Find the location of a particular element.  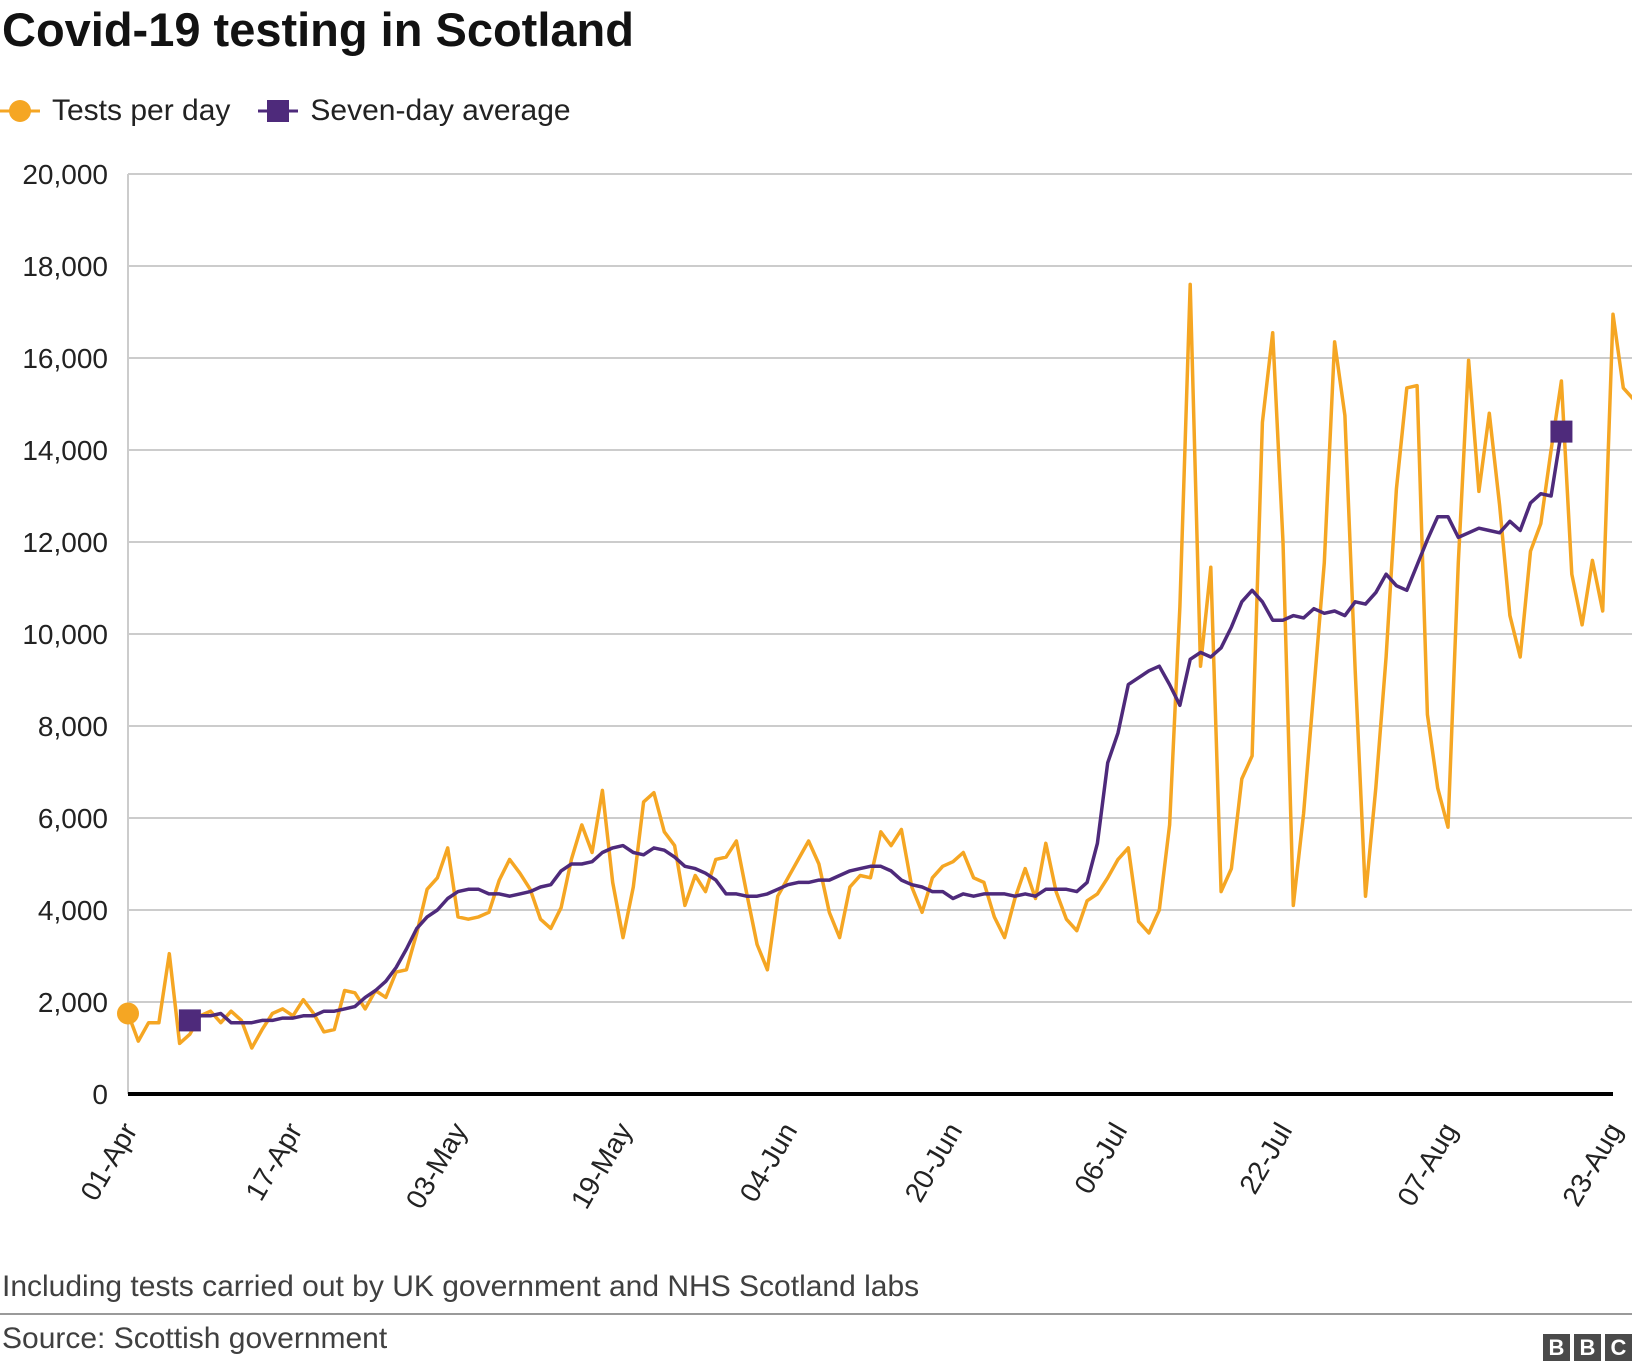

legend-label-seven-day-average: Seven-day average is located at coordinates (440, 110).